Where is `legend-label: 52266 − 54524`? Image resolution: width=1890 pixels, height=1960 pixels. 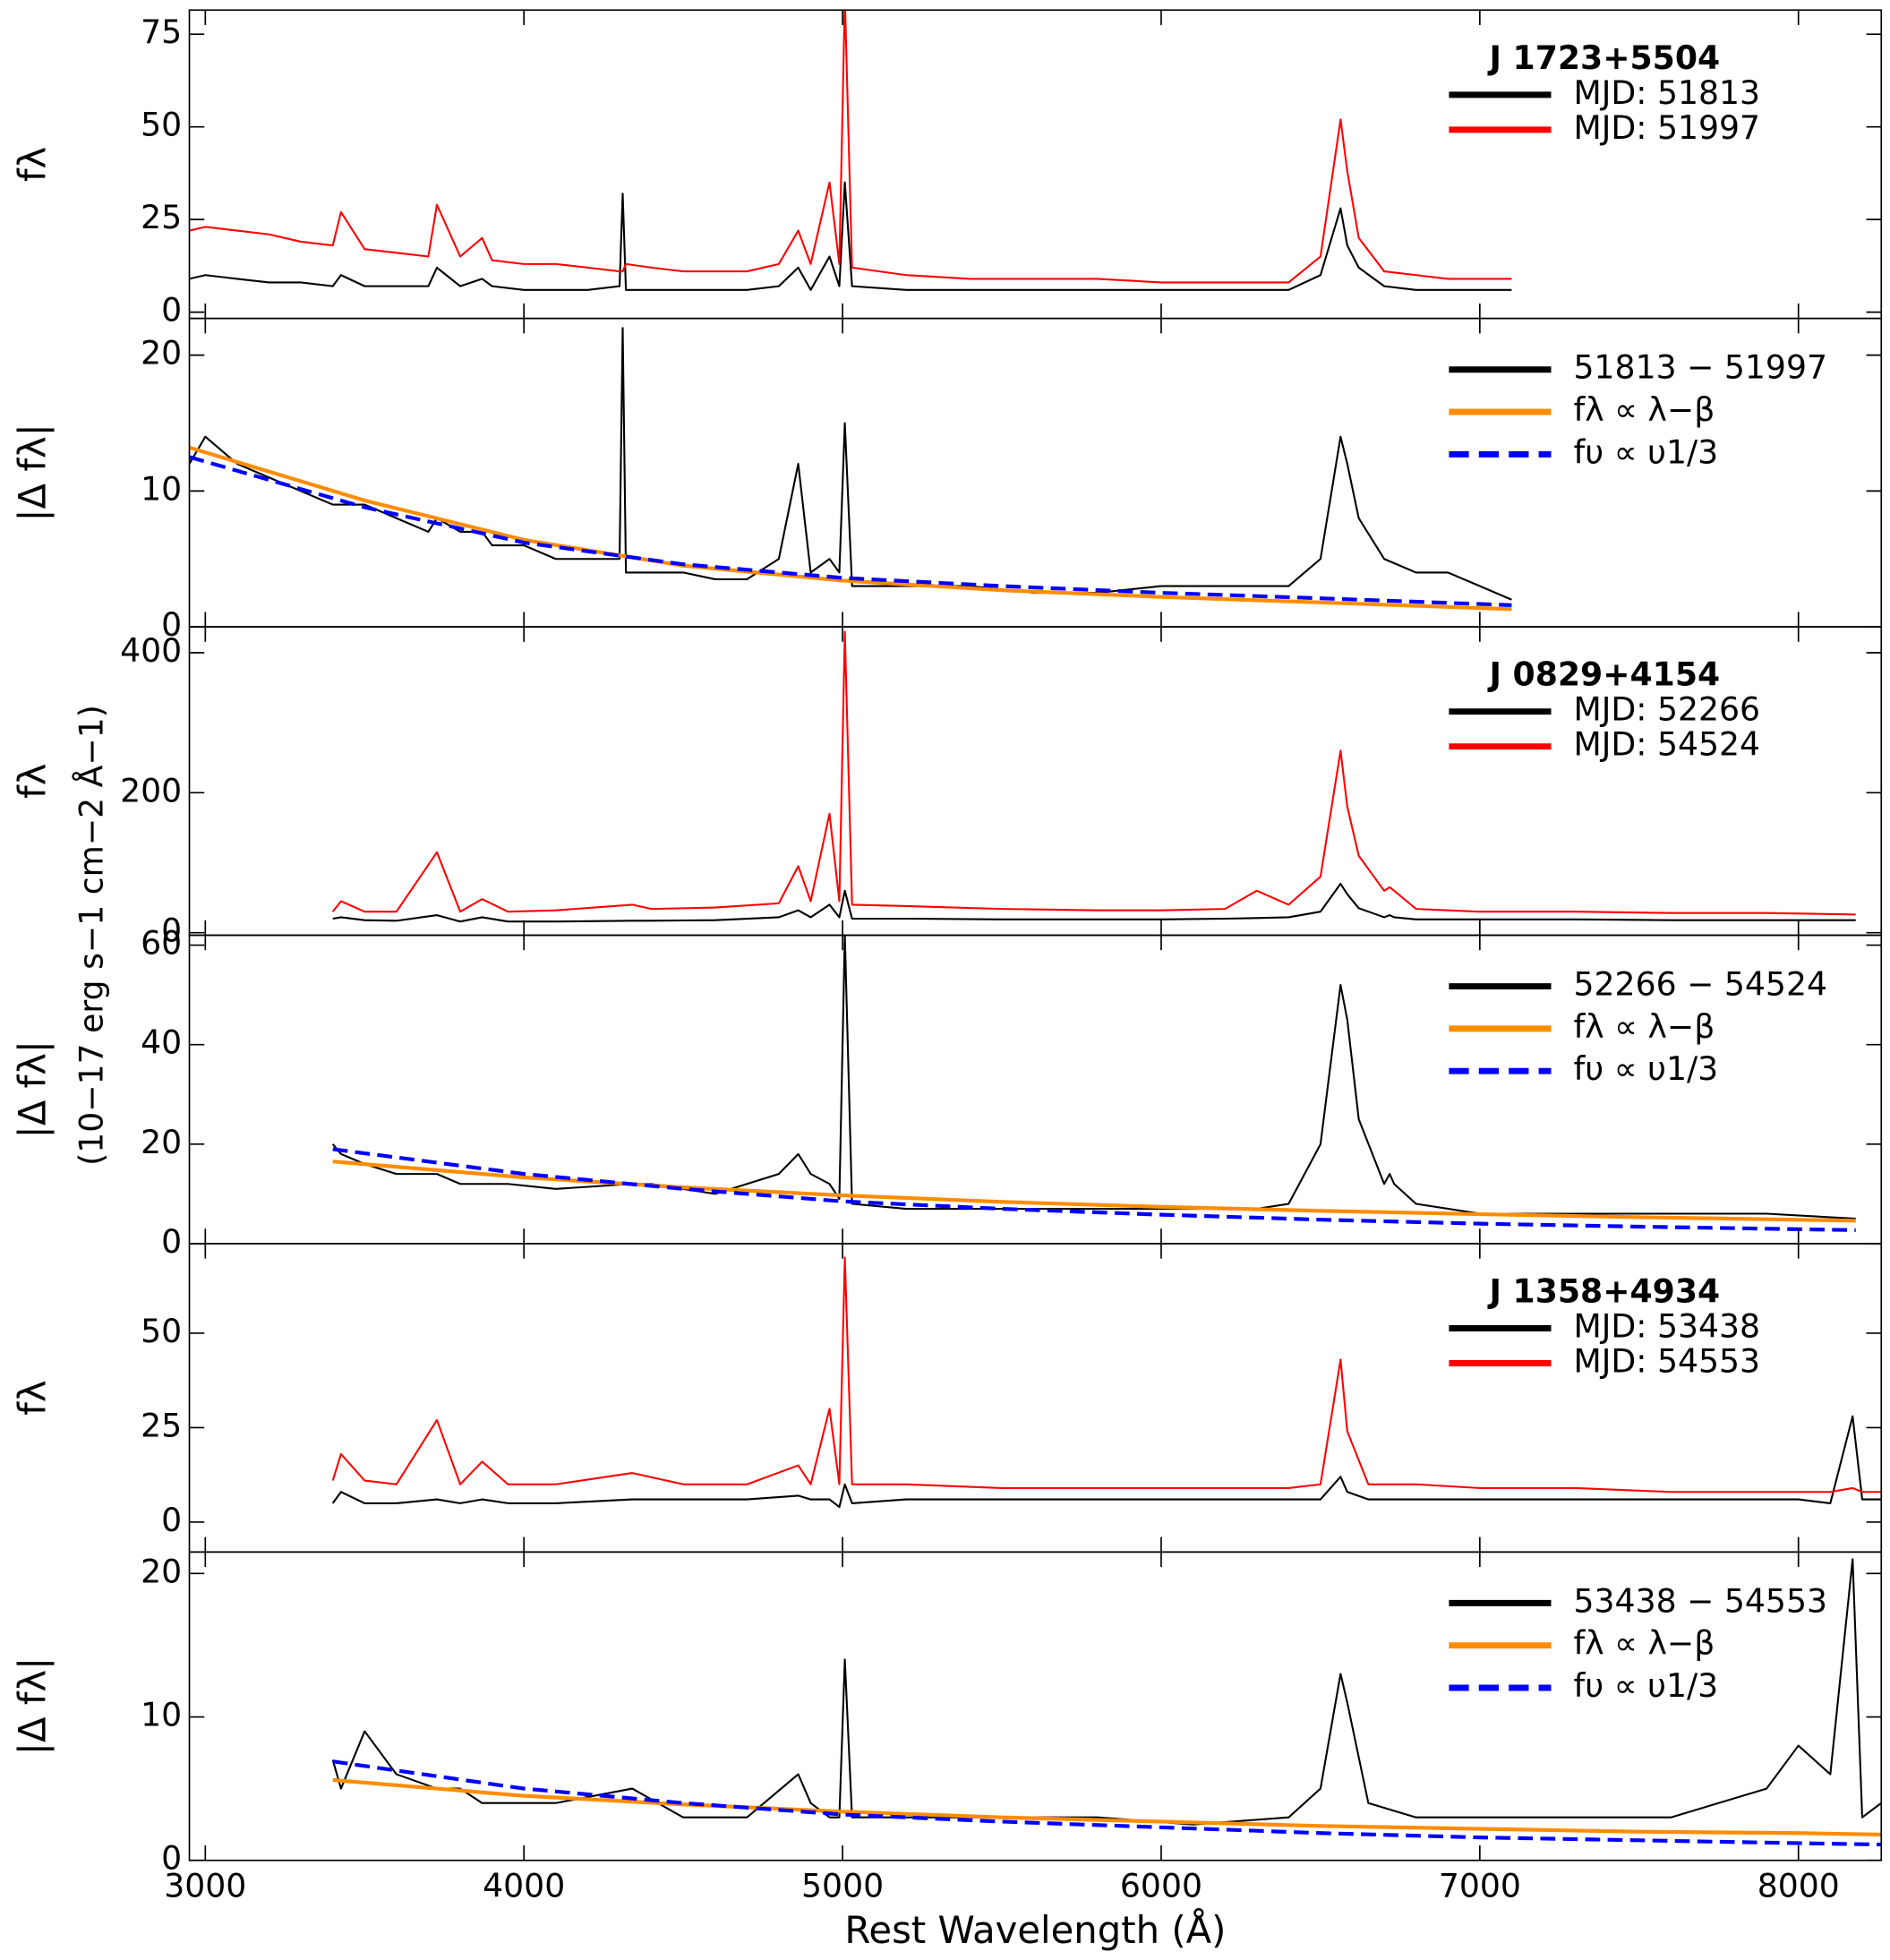 legend-label: 52266 − 54524 is located at coordinates (1700, 984).